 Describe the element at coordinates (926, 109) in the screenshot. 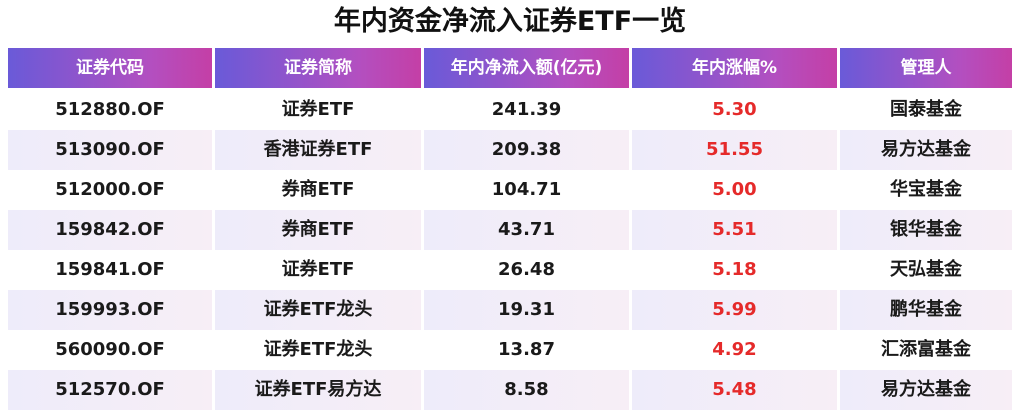

I see `table-cell: 国泰基金` at that location.